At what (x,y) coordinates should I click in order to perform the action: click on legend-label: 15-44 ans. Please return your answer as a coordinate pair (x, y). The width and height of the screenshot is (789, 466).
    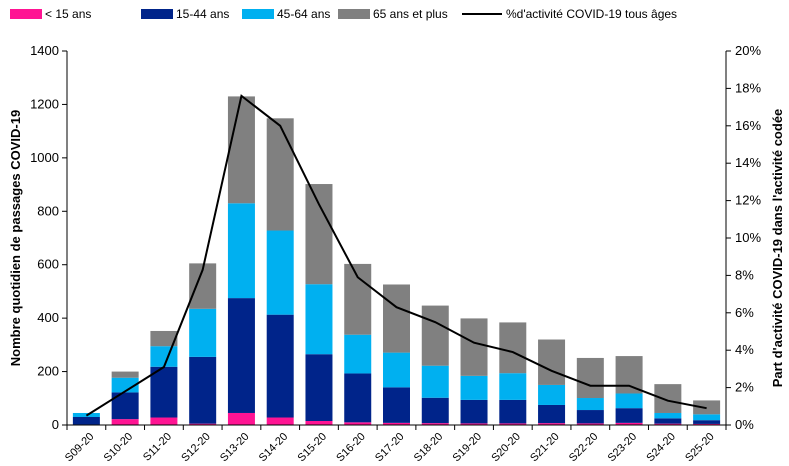
    Looking at the image, I should click on (202, 14).